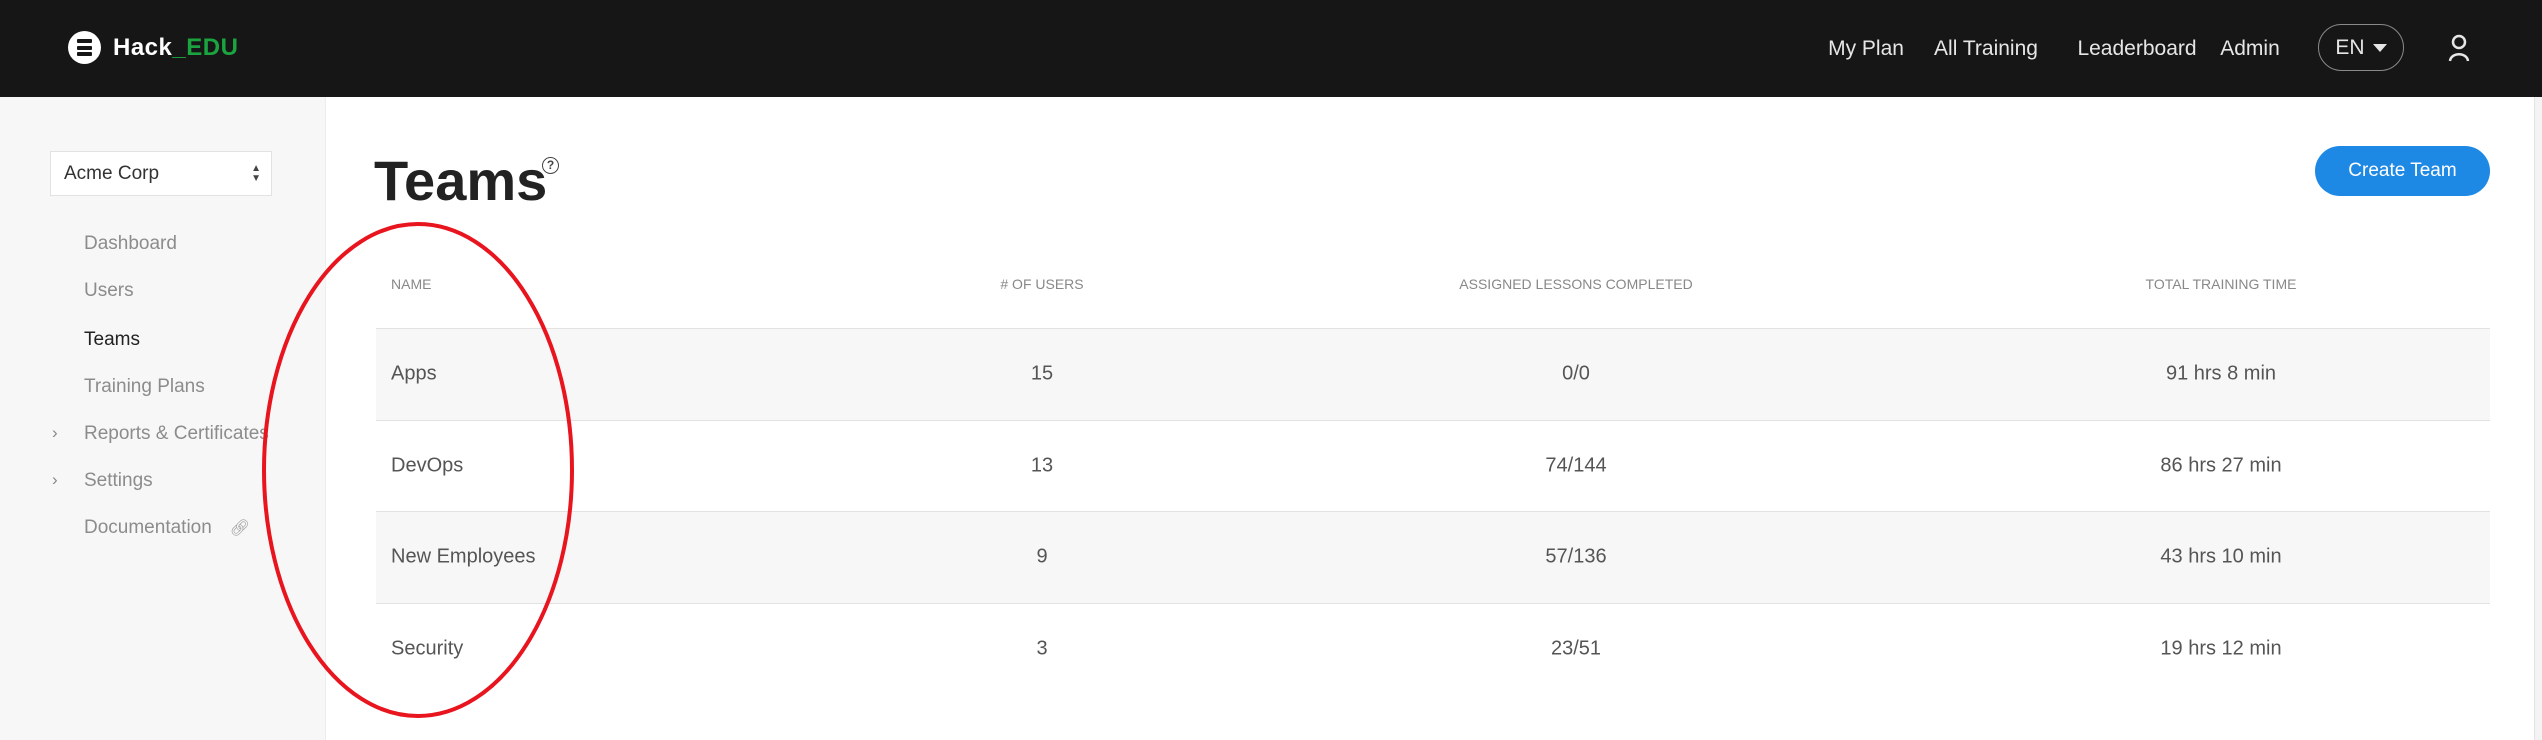  Describe the element at coordinates (427, 648) in the screenshot. I see `team-name: Security` at that location.